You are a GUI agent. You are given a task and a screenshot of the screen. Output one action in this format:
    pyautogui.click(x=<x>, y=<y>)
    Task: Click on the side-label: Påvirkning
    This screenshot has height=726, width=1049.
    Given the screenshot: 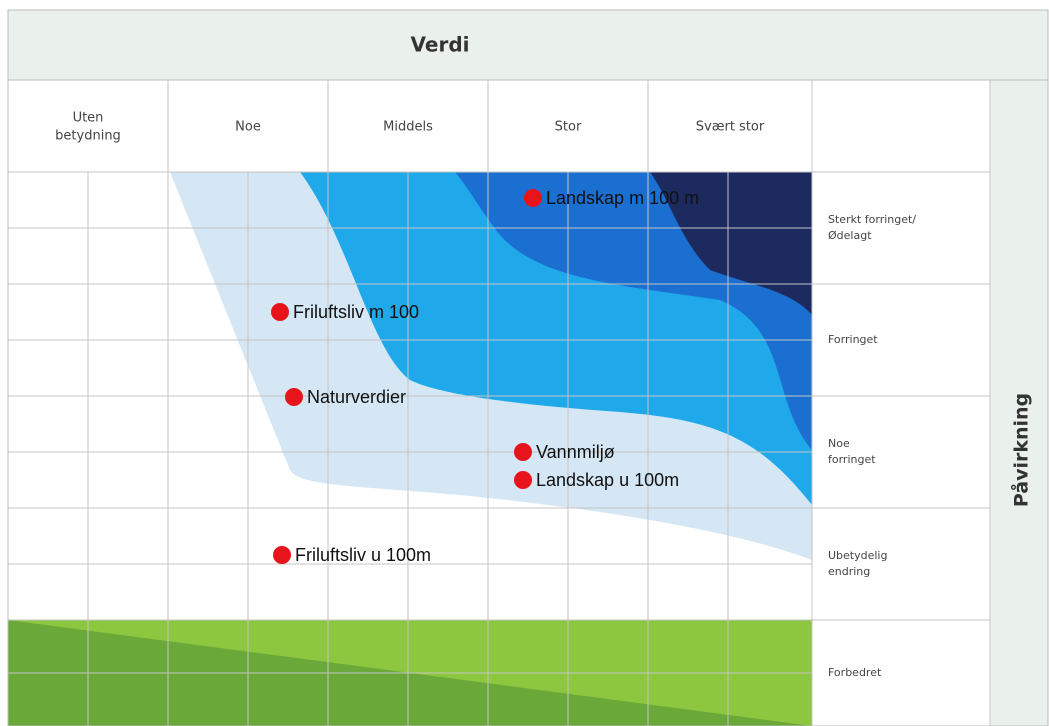 What is the action you would take?
    pyautogui.click(x=1021, y=450)
    